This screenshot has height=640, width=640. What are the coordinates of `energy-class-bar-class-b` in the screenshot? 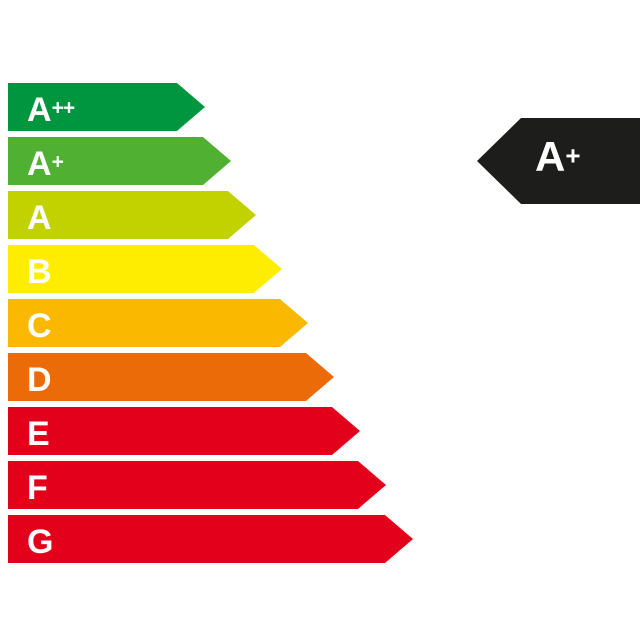 It's located at (145, 269).